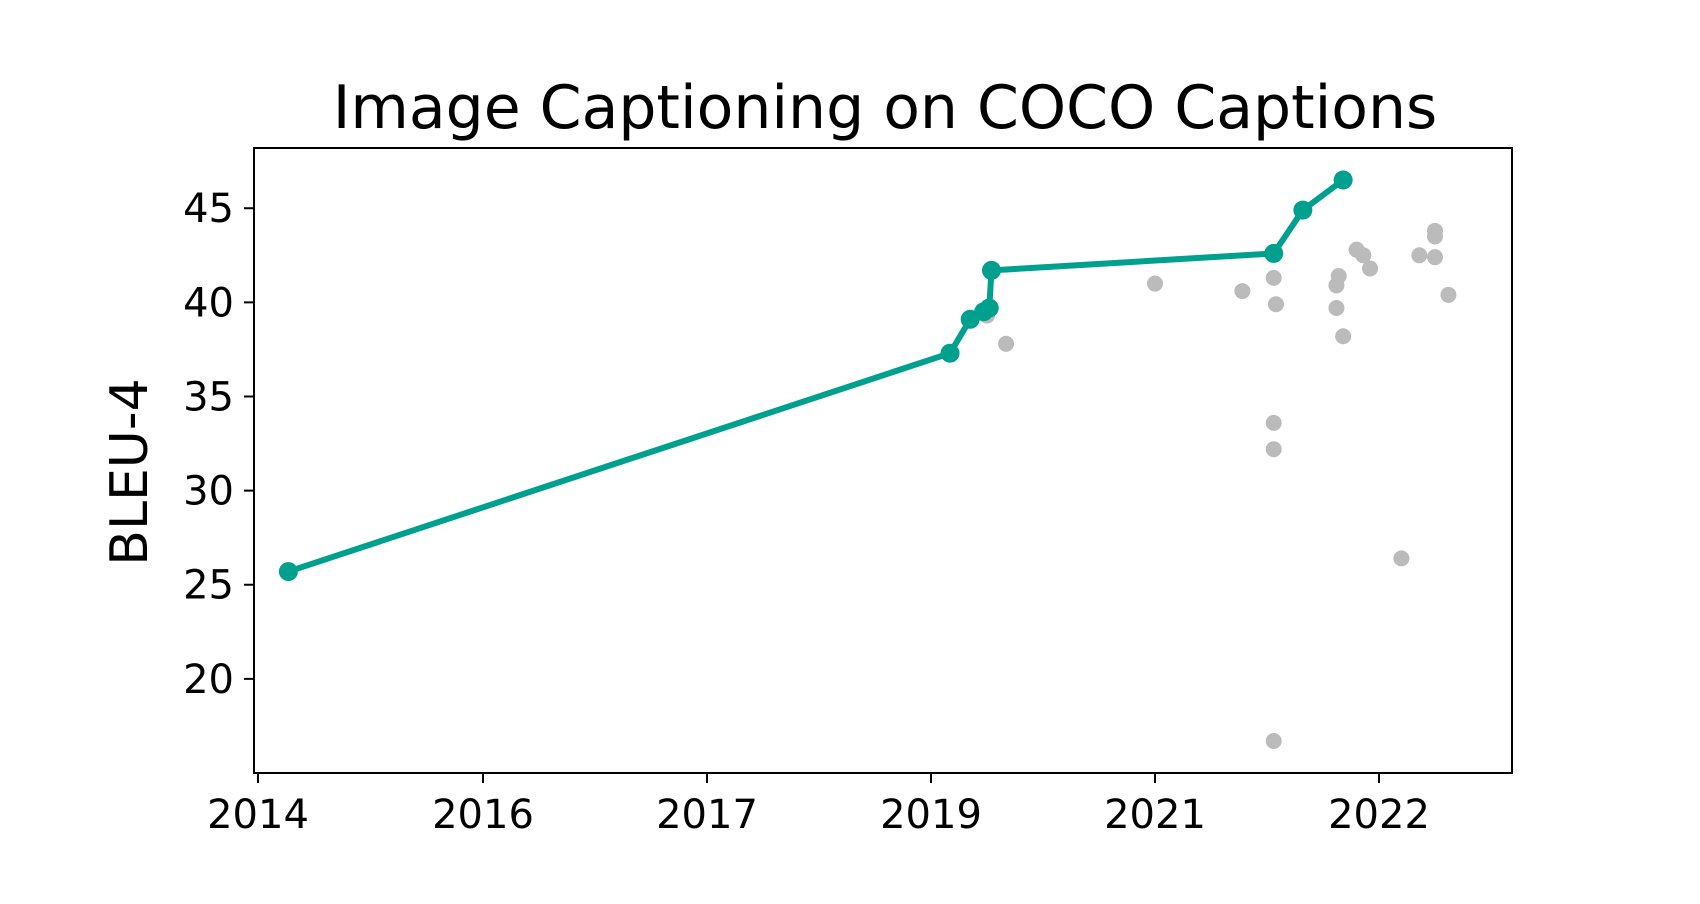 This screenshot has width=1700, height=904. I want to click on x-tick-label: 2019, so click(931, 815).